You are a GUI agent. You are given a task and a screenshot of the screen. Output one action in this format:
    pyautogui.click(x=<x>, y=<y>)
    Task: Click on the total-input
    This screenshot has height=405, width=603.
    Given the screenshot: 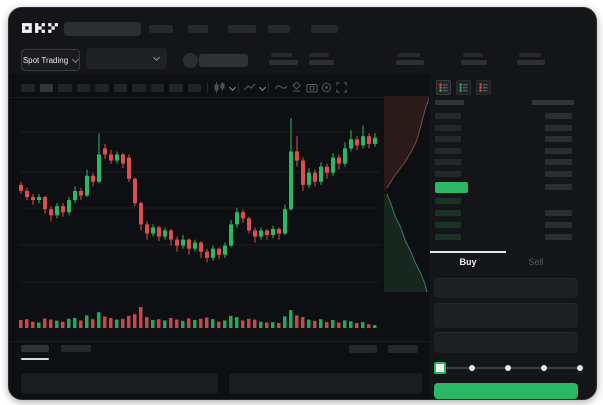 What is the action you would take?
    pyautogui.click(x=506, y=342)
    